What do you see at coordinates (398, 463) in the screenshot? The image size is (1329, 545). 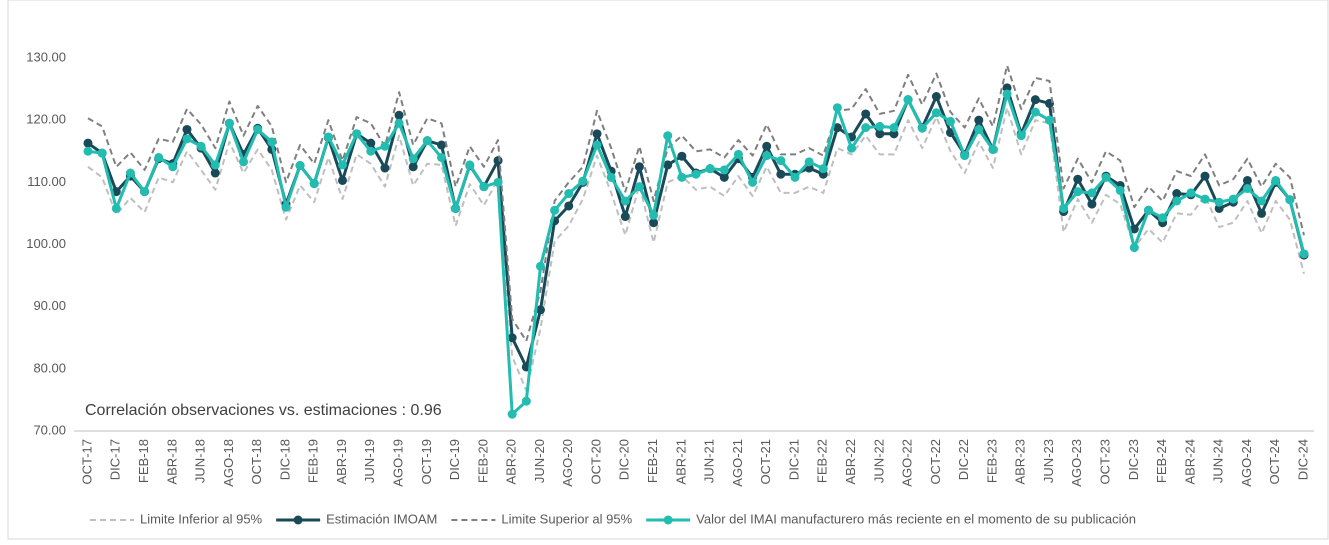 I see `x-tick-label: AGO-19` at bounding box center [398, 463].